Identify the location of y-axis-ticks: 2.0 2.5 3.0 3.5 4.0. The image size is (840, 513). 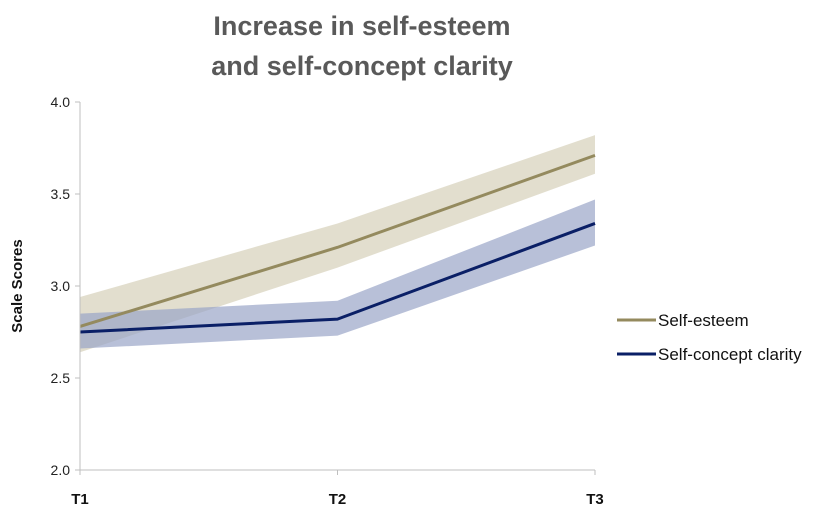
(65, 286).